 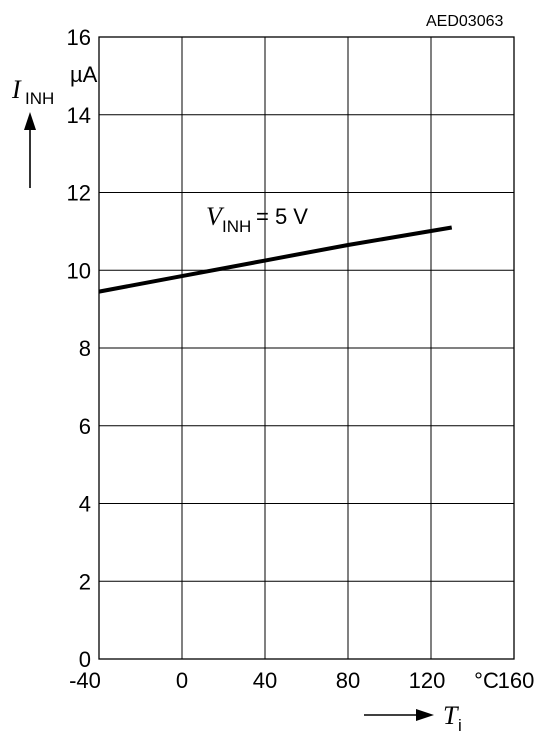 I want to click on y-tick-label: 12, so click(x=79, y=193).